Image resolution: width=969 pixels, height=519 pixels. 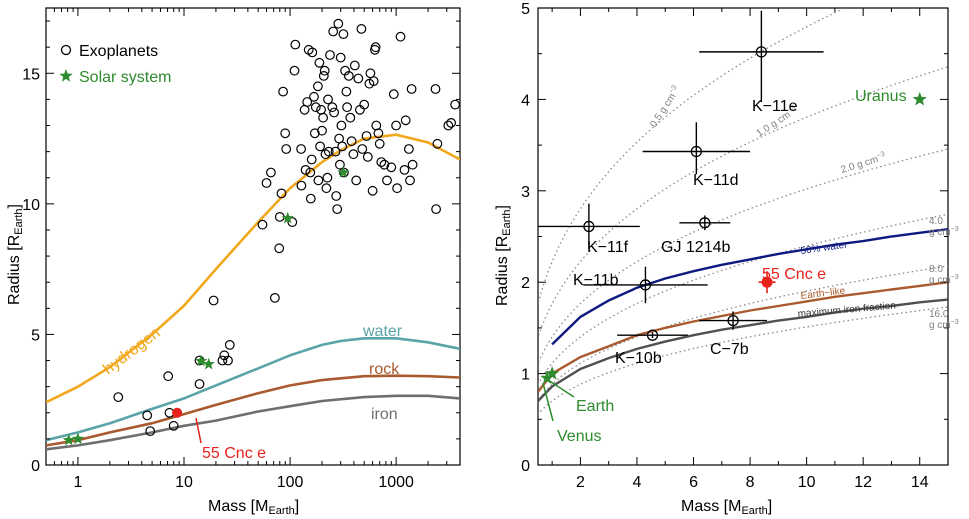 I want to click on earth-label: Earth, so click(x=595, y=406).